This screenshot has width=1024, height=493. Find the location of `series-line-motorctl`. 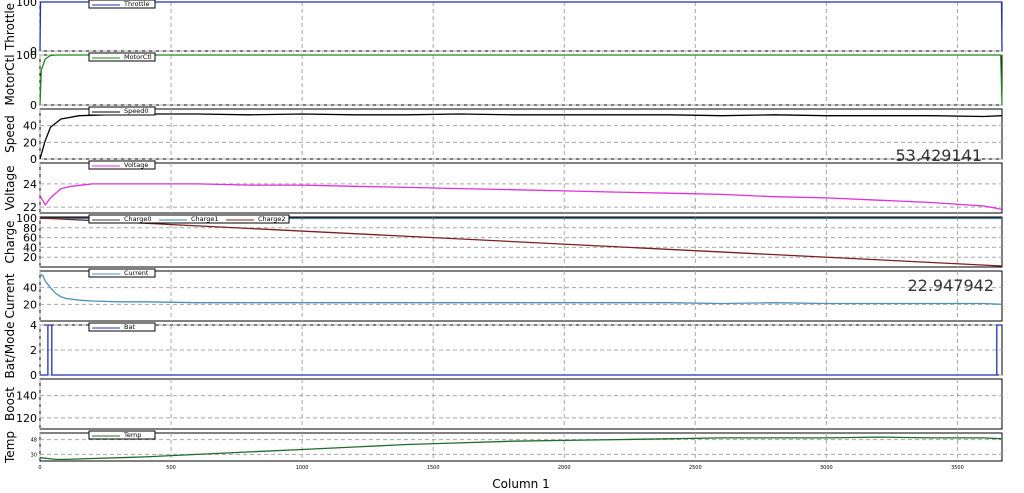

series-line-motorctl is located at coordinates (521, 80).